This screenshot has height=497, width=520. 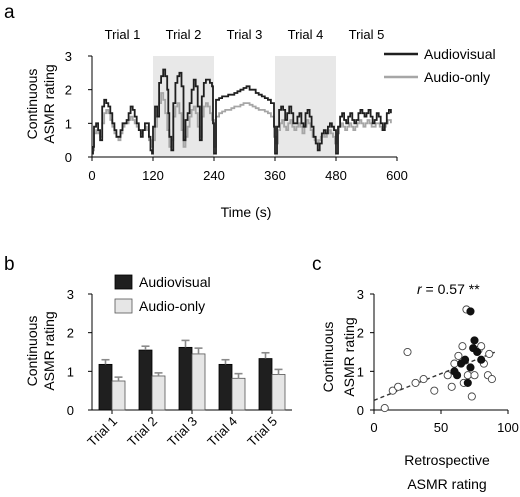 What do you see at coordinates (246, 212) in the screenshot?
I see `panel-a-xlabel: Time (s)` at bounding box center [246, 212].